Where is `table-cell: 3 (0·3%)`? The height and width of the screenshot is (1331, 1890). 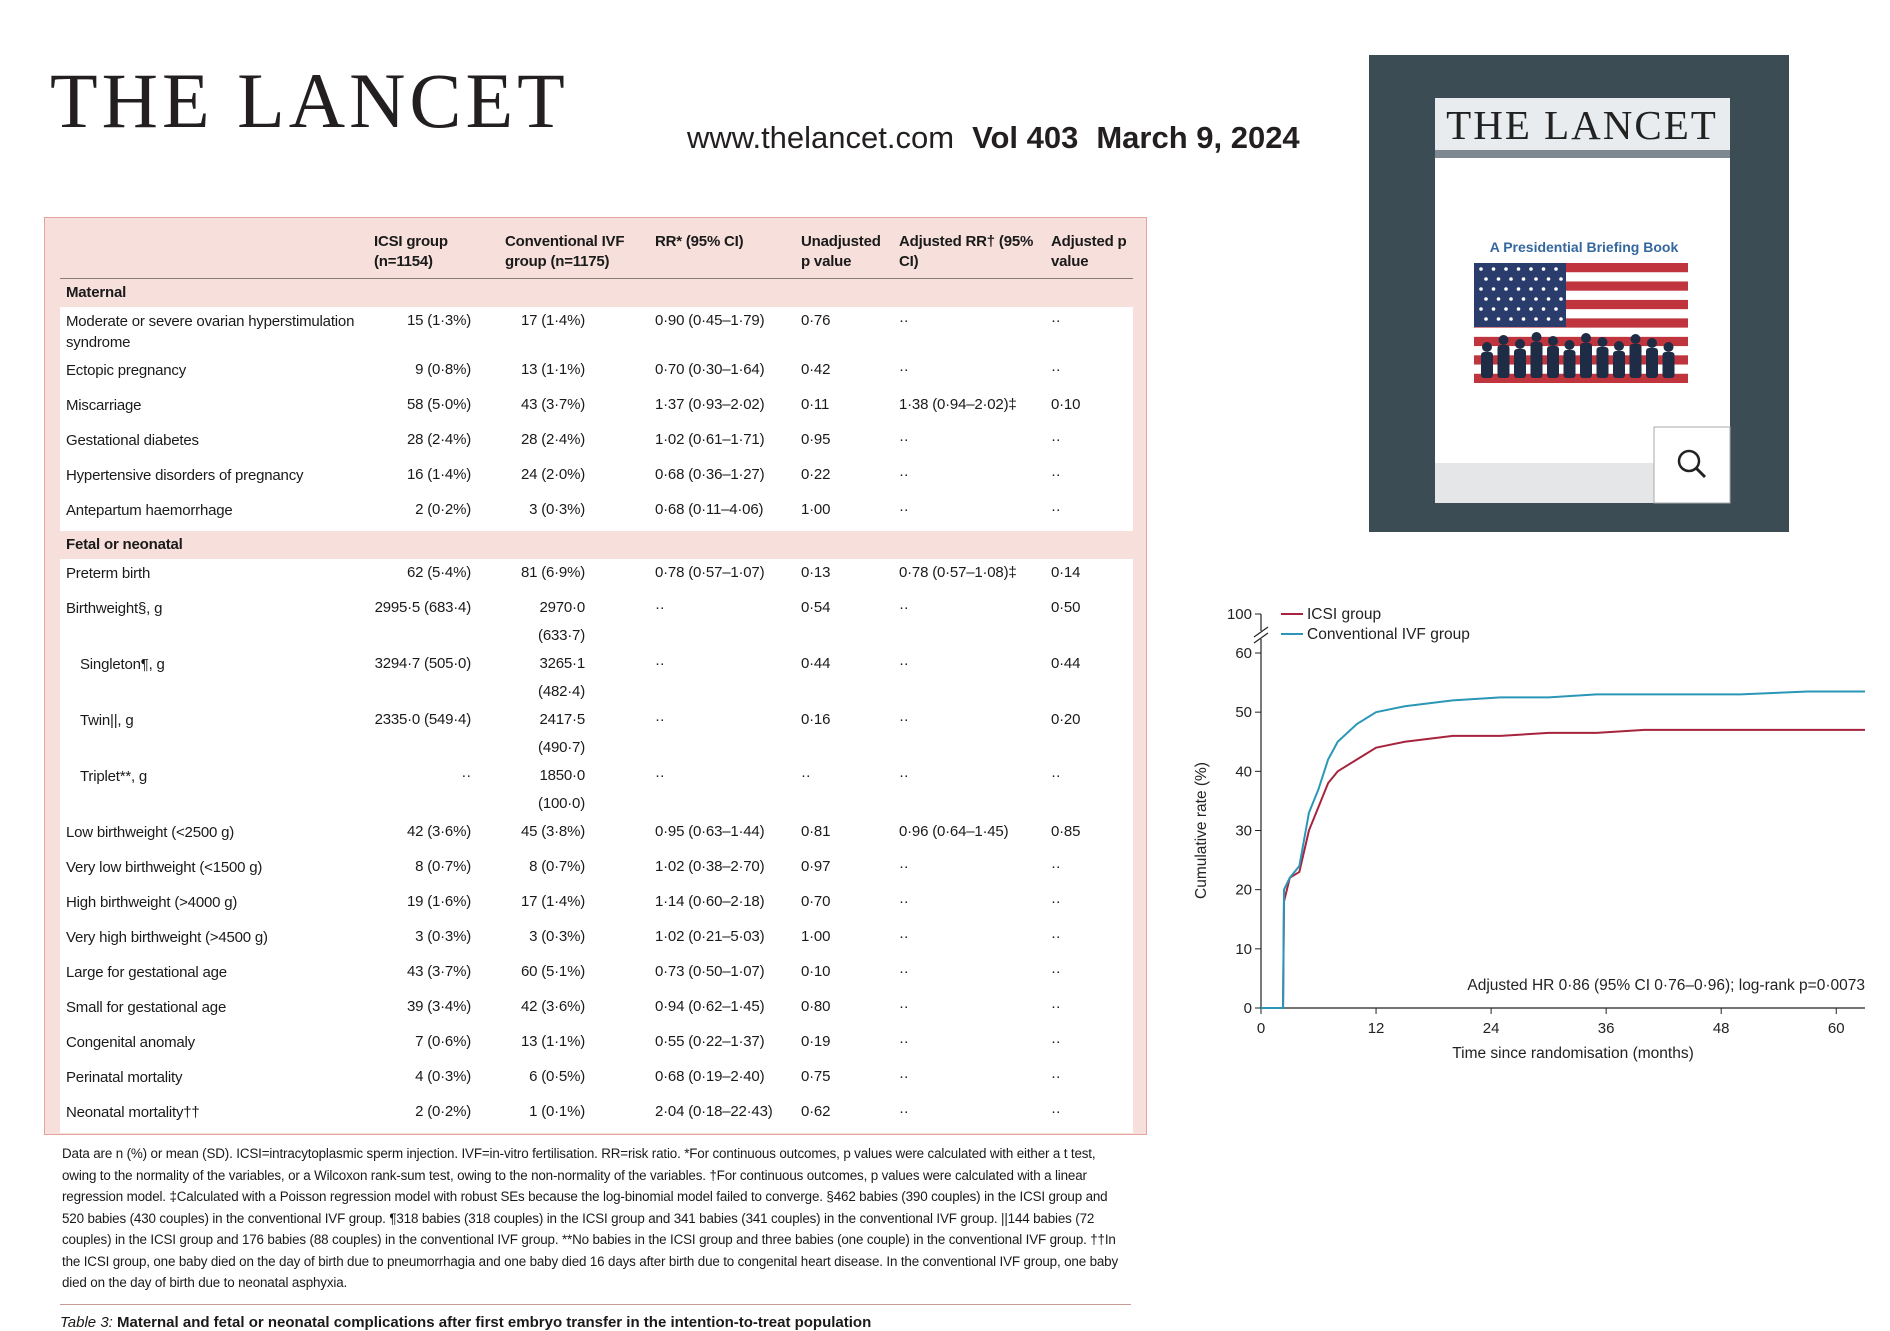 table-cell: 3 (0·3%) is located at coordinates (433, 940).